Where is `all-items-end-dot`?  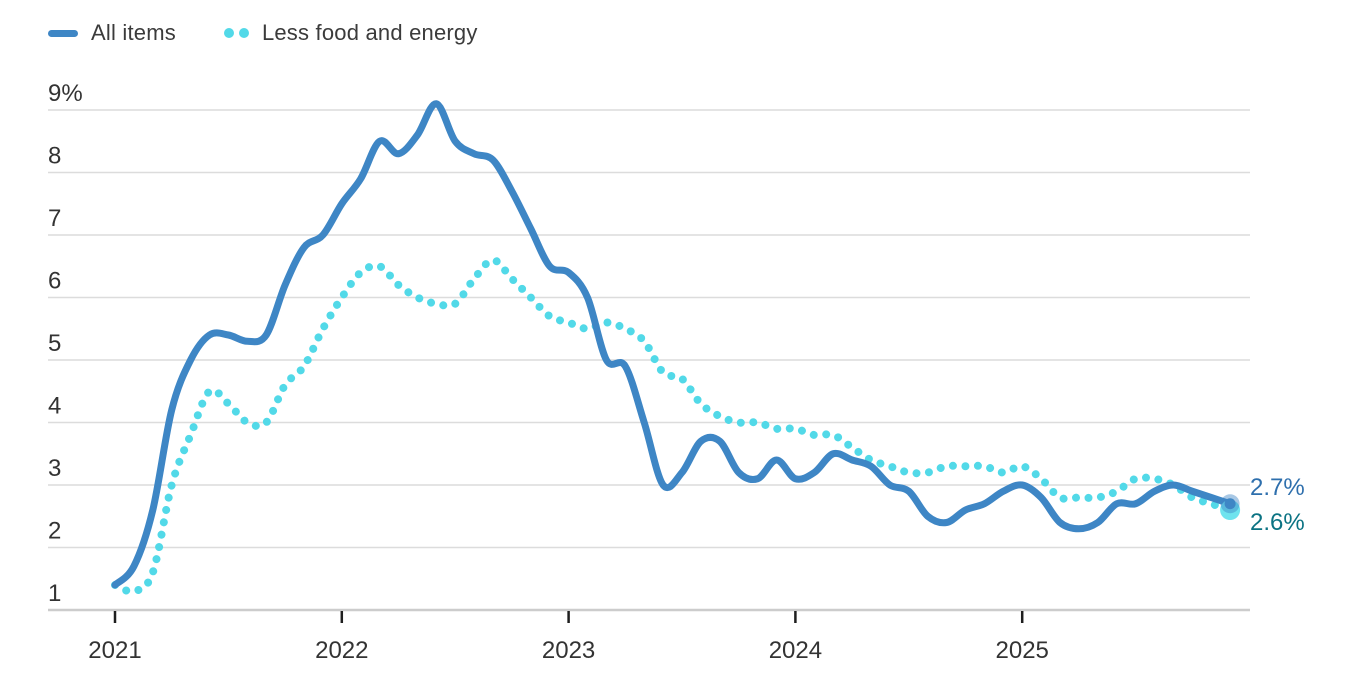
all-items-end-dot is located at coordinates (1230, 504).